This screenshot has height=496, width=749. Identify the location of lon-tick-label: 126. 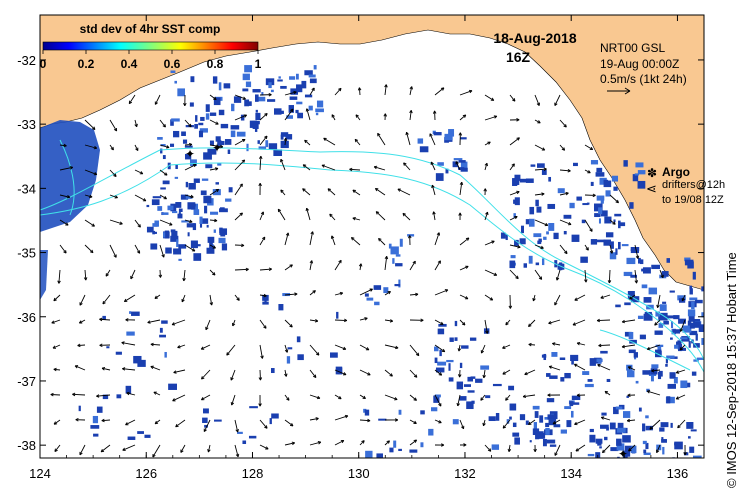
(146, 473).